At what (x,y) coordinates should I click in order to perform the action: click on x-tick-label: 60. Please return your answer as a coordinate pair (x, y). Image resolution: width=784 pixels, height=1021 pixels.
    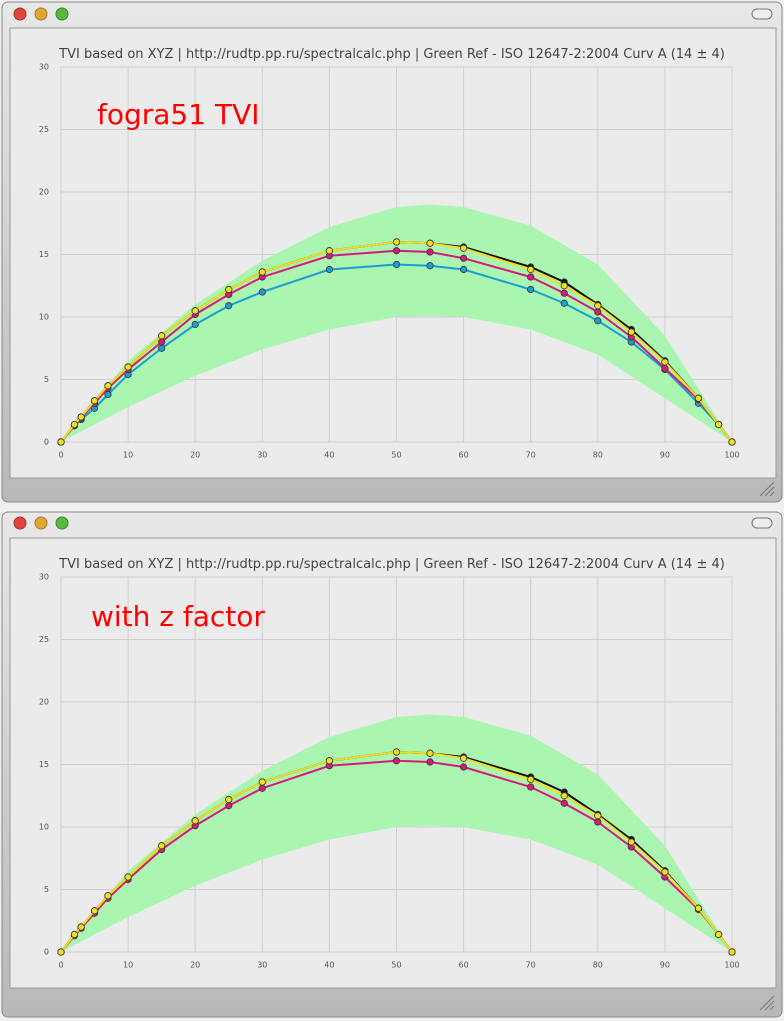
    Looking at the image, I should click on (464, 455).